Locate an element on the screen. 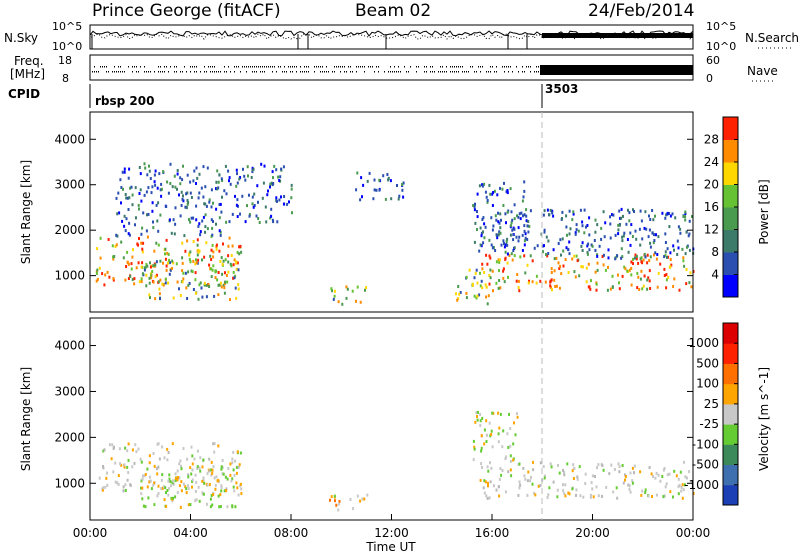  colorbar-tick-label: 28 is located at coordinates (711, 140).